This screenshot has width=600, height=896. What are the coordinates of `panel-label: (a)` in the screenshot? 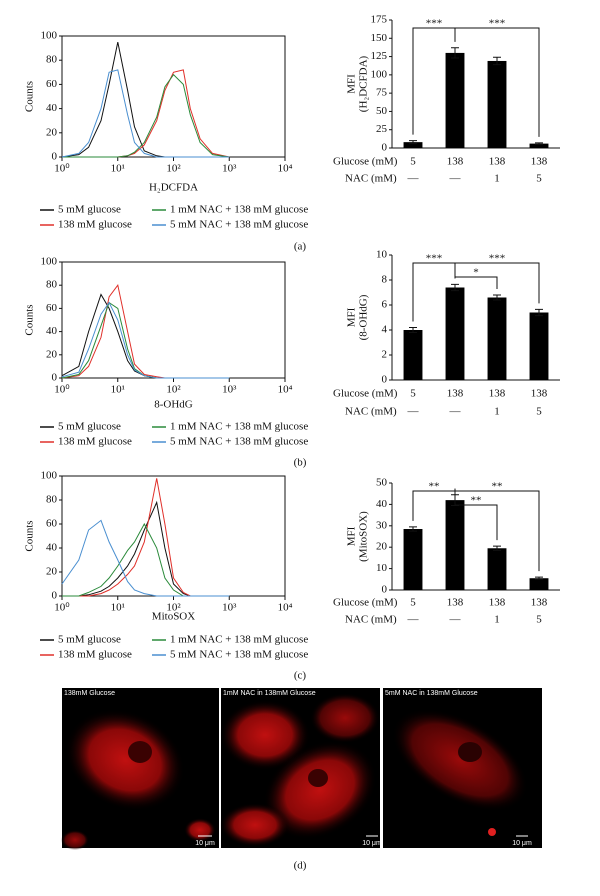 It's located at (300, 247).